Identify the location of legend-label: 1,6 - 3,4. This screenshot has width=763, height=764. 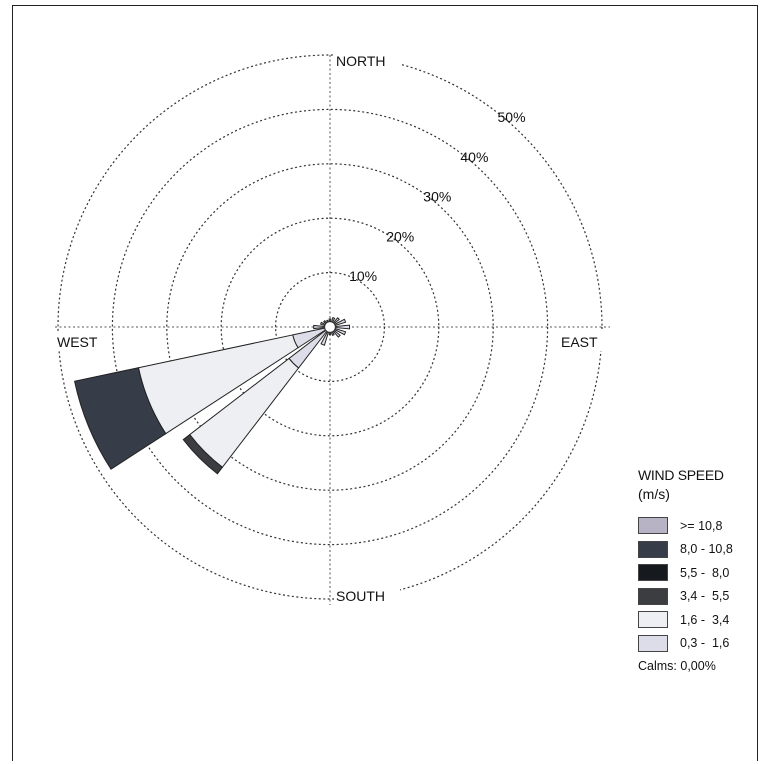
(705, 619).